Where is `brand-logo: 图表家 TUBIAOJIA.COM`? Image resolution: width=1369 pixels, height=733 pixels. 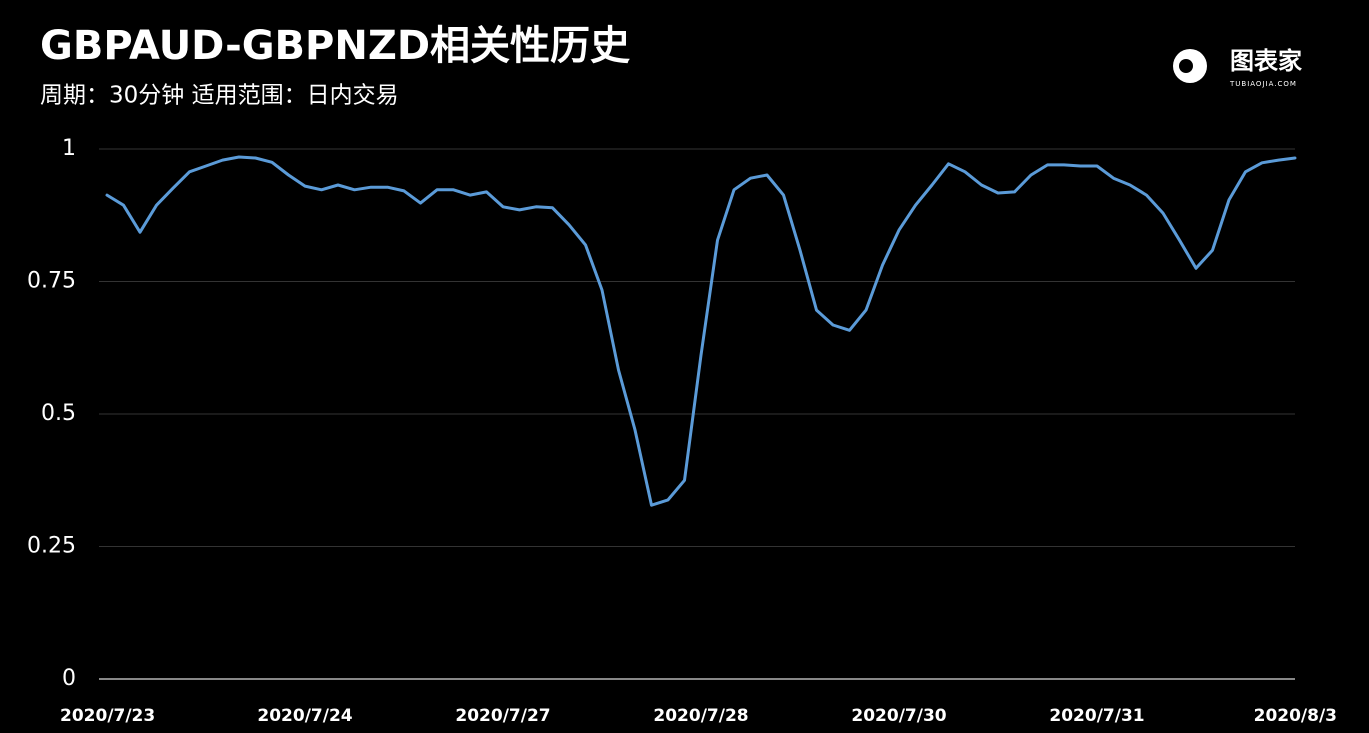 brand-logo: 图表家 TUBIAOJIA.COM is located at coordinates (1237, 67).